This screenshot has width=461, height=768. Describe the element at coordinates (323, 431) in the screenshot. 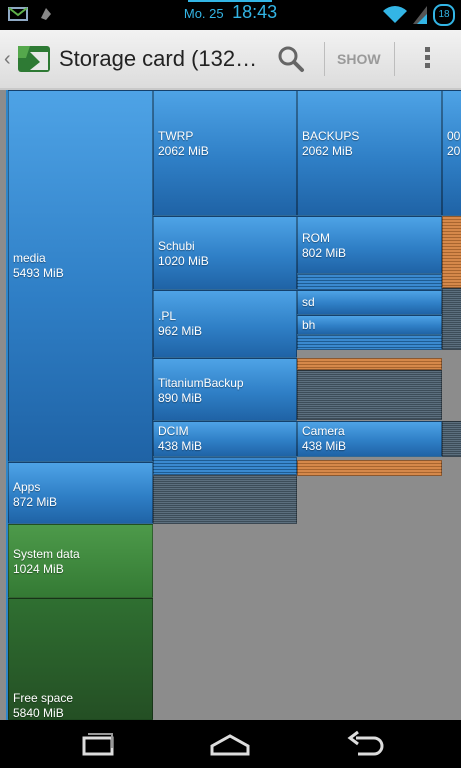

I see `tile-name: Camera` at that location.